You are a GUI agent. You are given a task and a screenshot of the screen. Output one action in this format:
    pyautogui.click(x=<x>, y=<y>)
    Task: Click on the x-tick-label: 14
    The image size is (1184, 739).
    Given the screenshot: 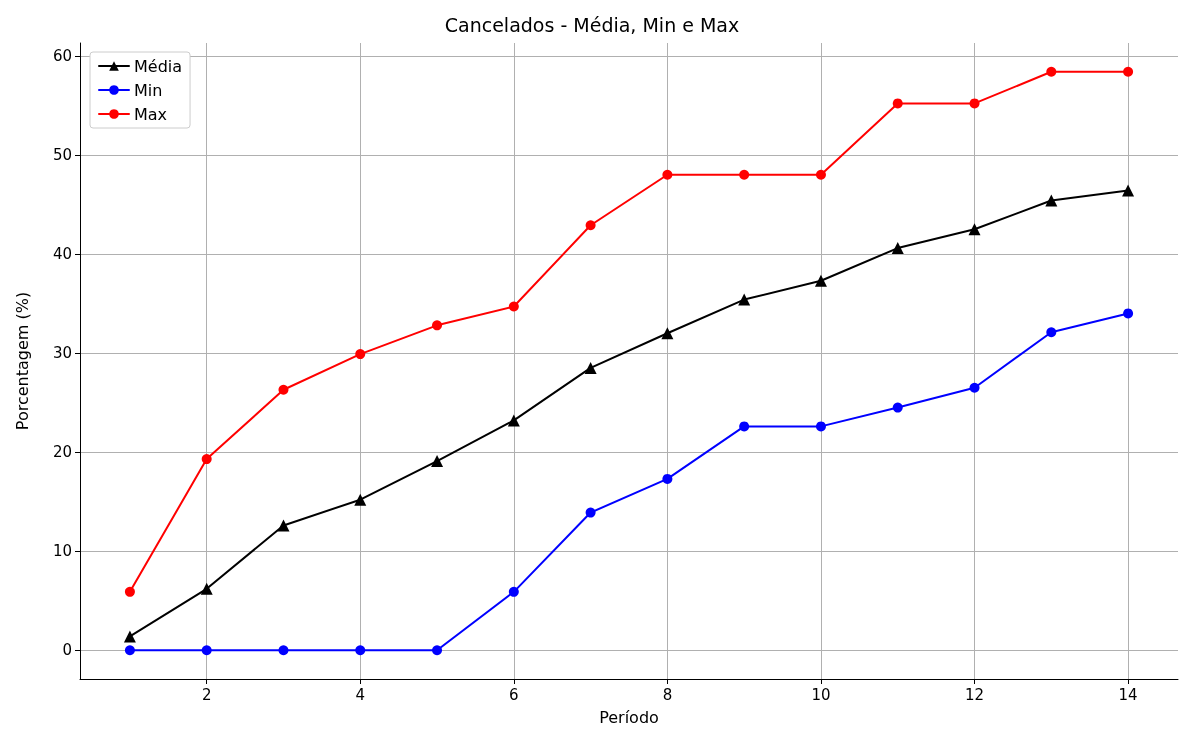 What is the action you would take?
    pyautogui.click(x=1128, y=694)
    